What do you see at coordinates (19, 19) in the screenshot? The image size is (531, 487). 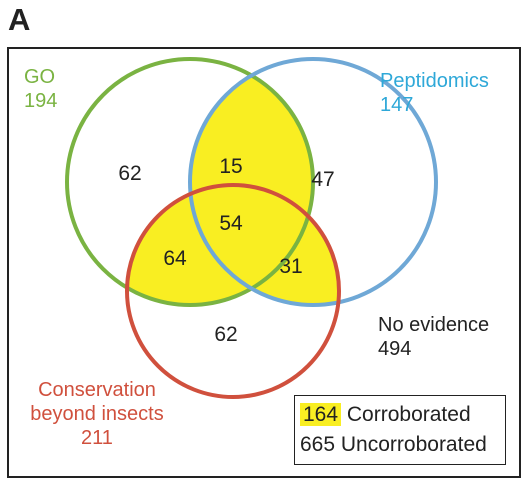 I see `panel-letter: A` at bounding box center [19, 19].